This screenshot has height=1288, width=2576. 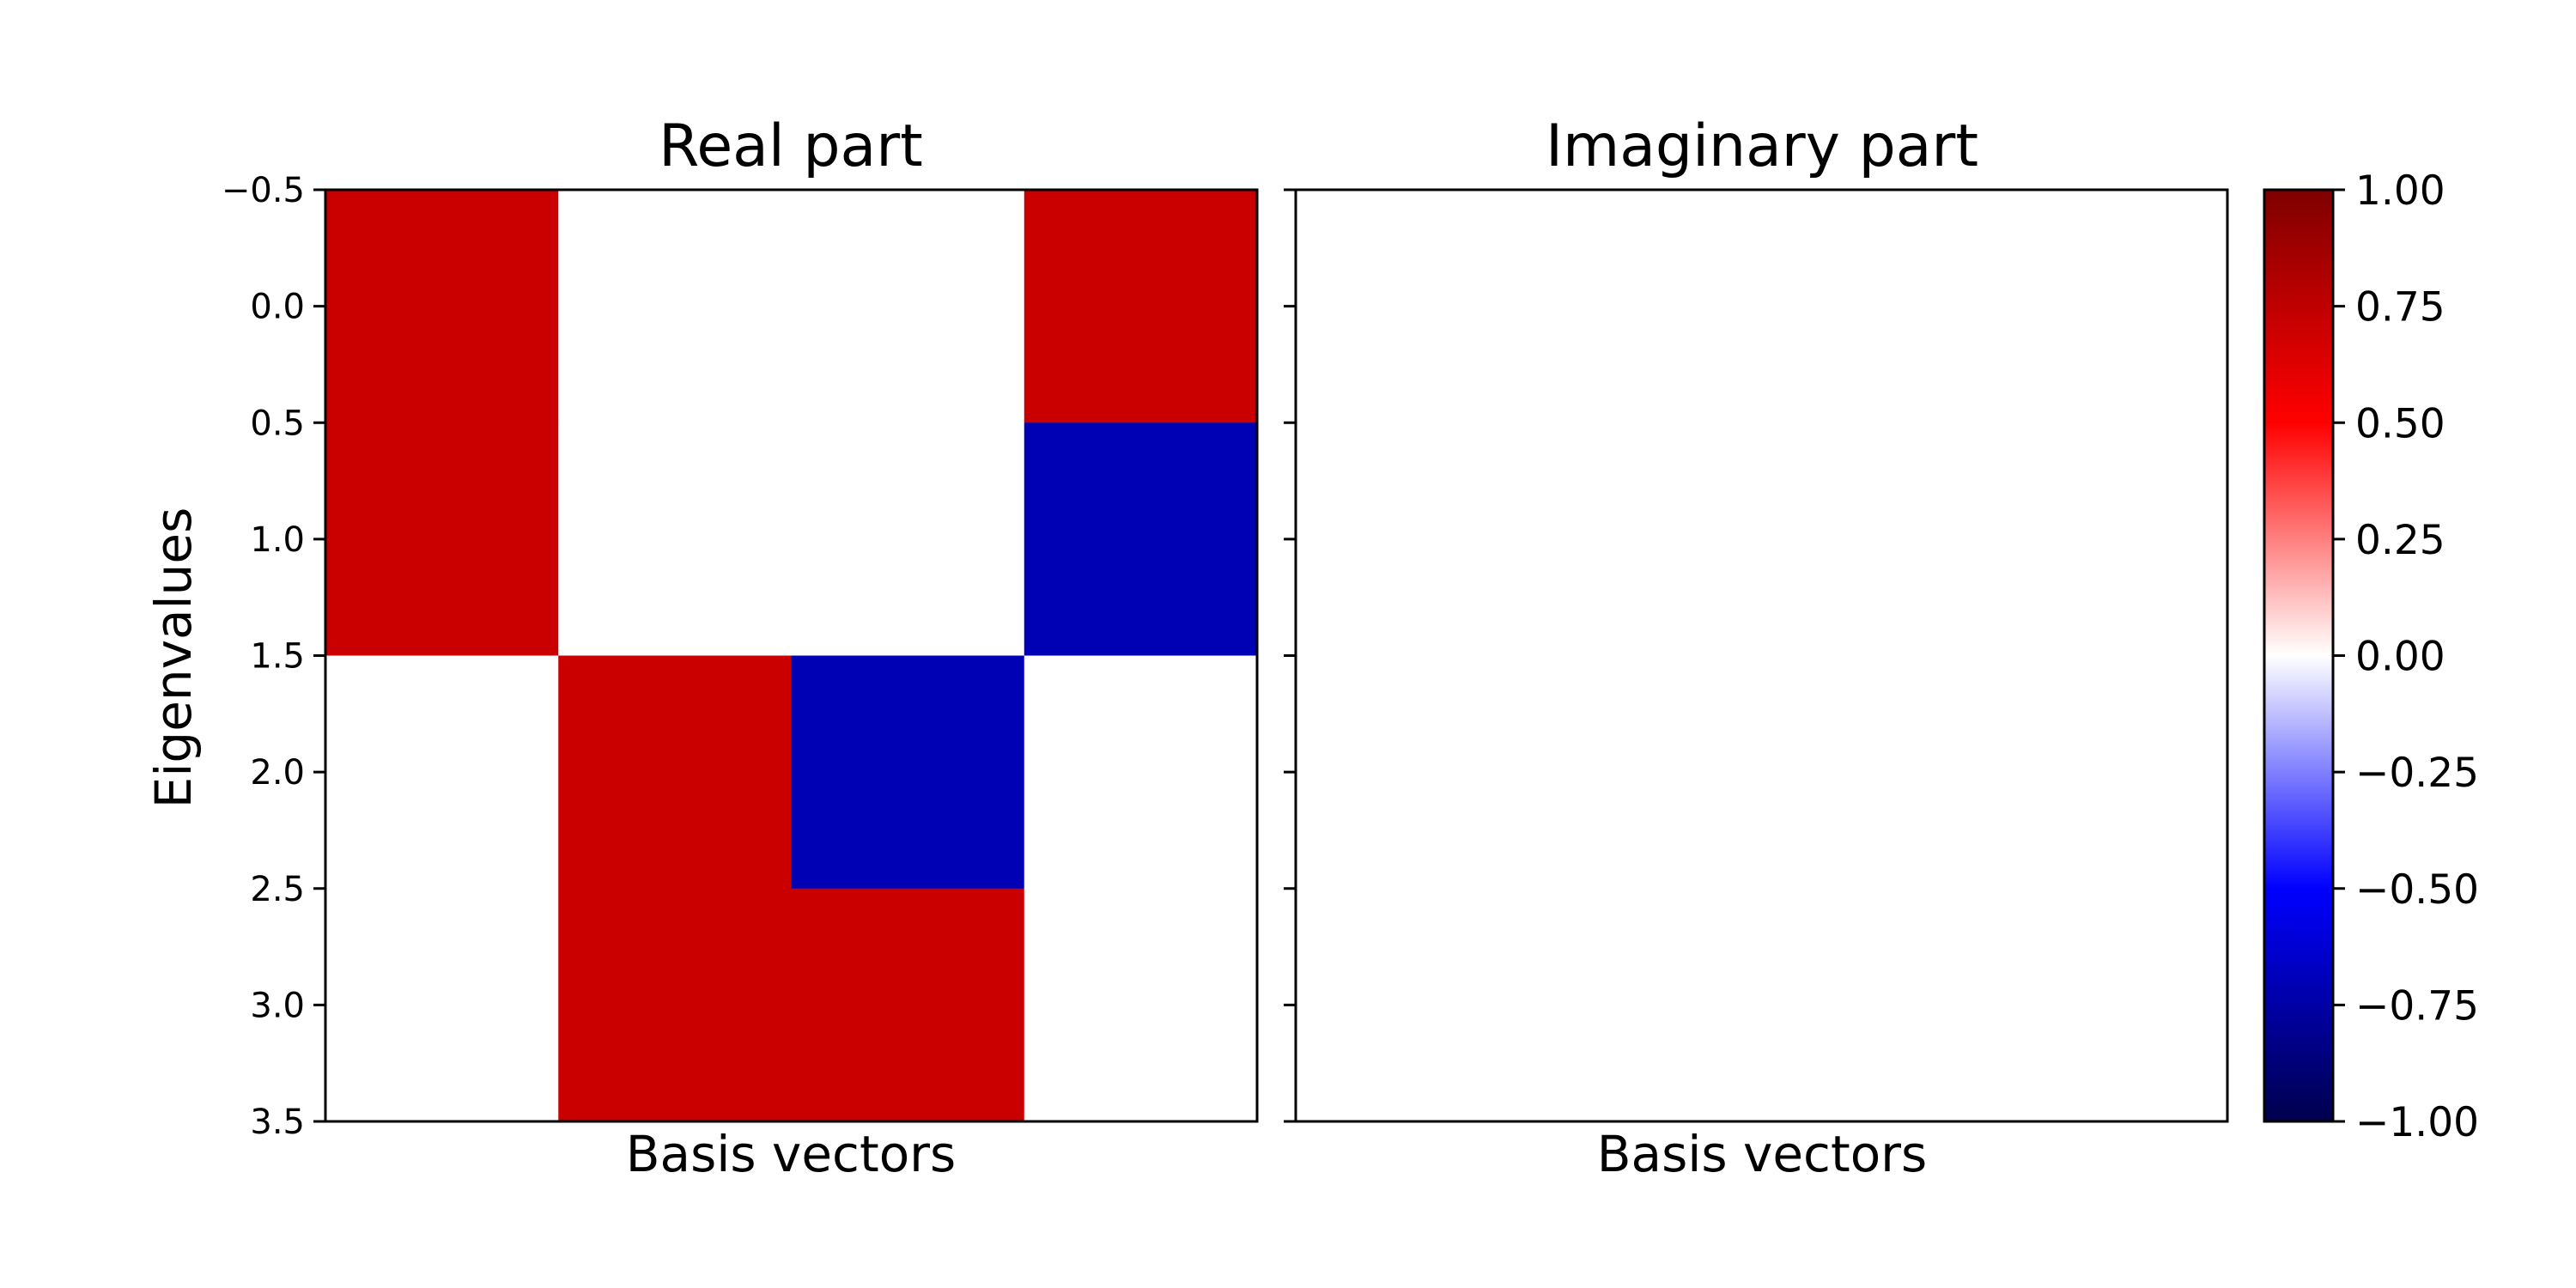 What do you see at coordinates (2400, 541) in the screenshot?
I see `colorbar-tick-label: 0.25` at bounding box center [2400, 541].